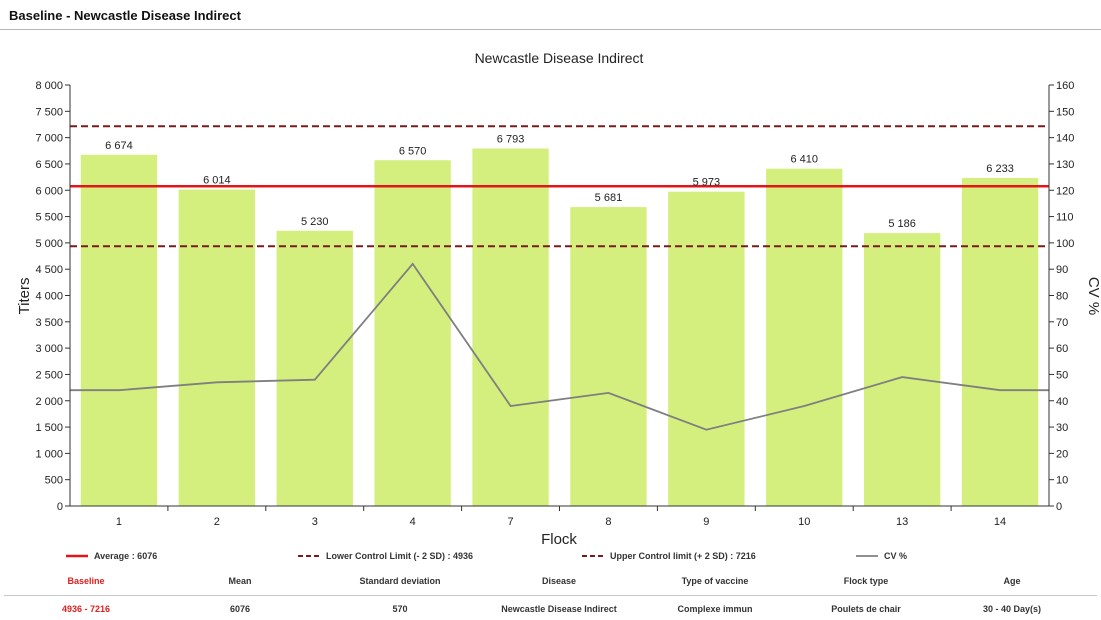 The width and height of the screenshot is (1101, 620). I want to click on x-axis-title: Flock, so click(559, 539).